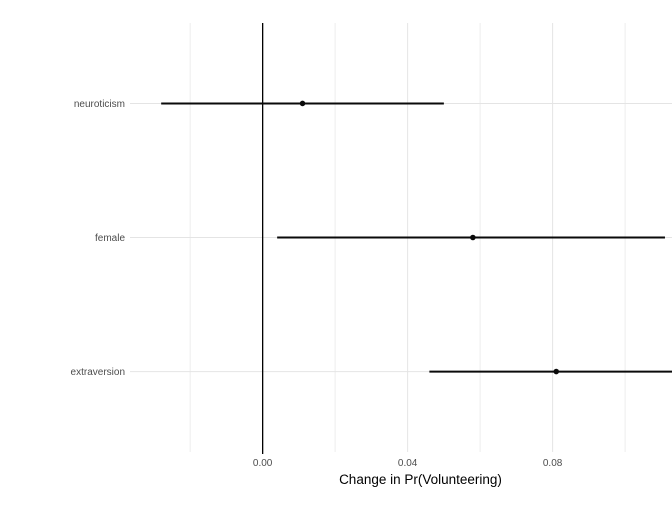  I want to click on point-estimate-neuroticism, so click(302, 103).